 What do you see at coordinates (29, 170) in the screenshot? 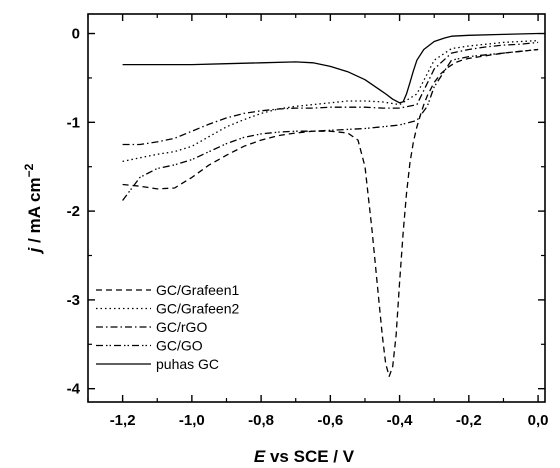
I see `y-axis-title-sup: −2` at bounding box center [29, 170].